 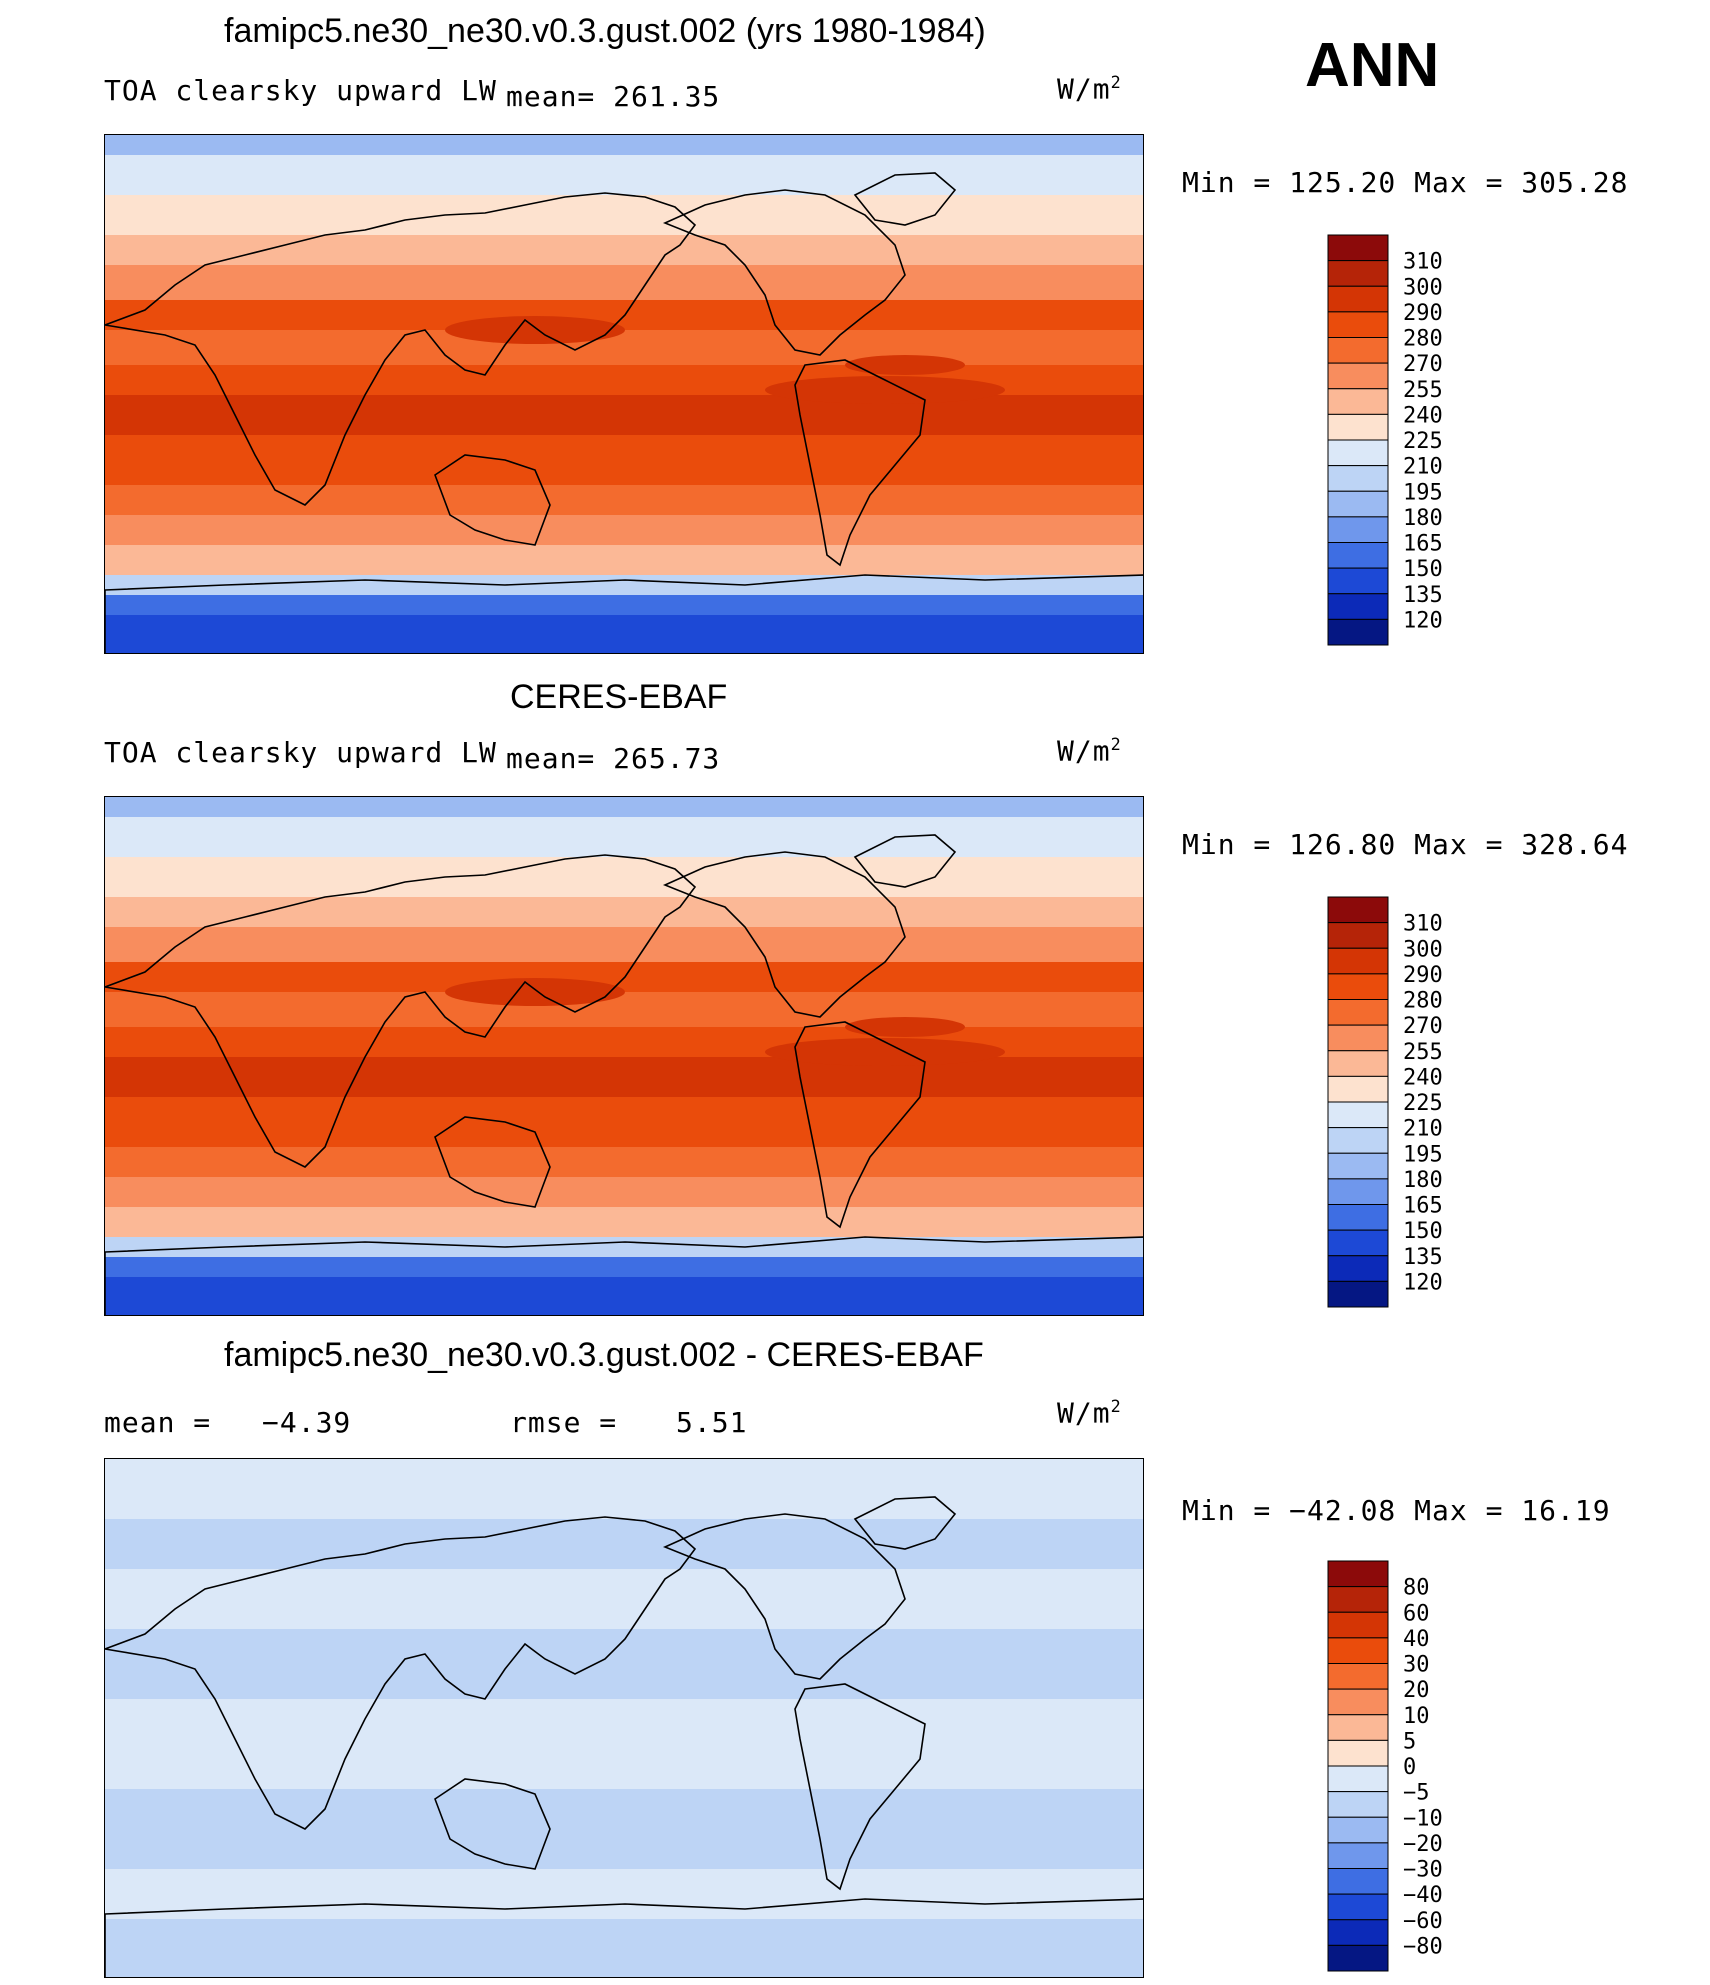 What do you see at coordinates (1423, 949) in the screenshot?
I see `colorbar-tick-label: 300` at bounding box center [1423, 949].